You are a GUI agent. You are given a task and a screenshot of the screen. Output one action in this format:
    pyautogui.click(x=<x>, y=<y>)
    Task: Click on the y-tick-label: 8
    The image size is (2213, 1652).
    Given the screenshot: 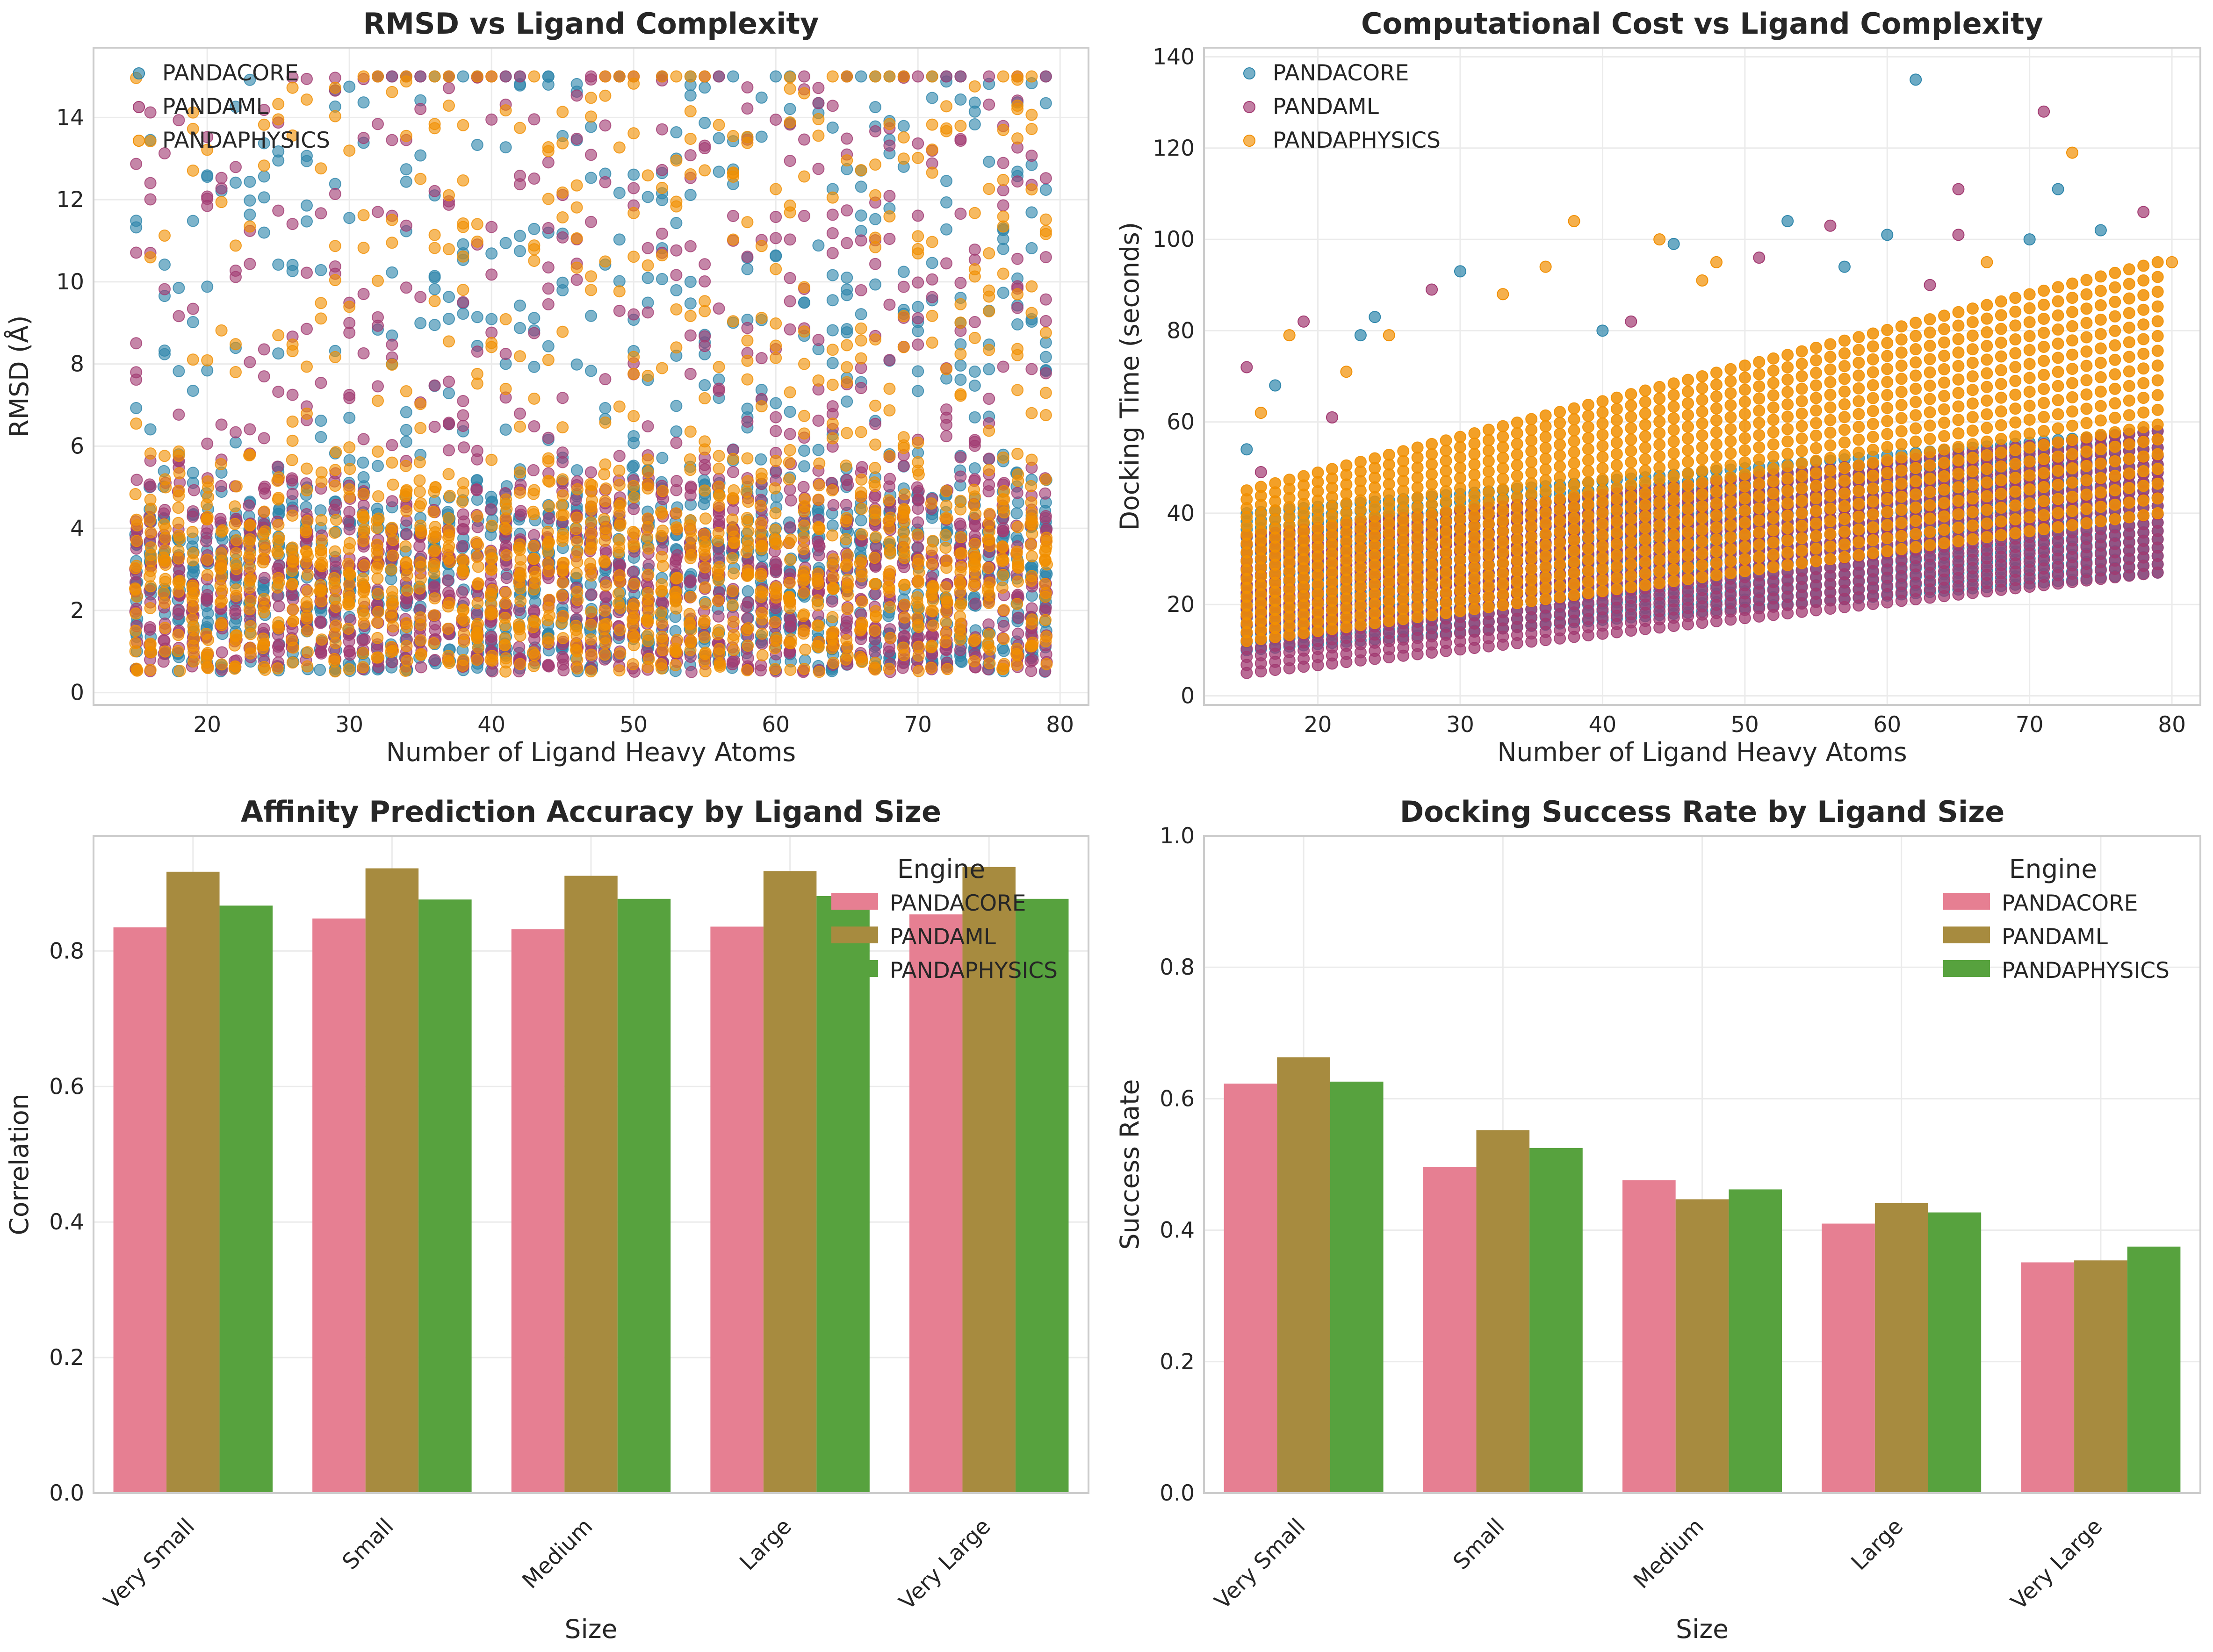 What is the action you would take?
    pyautogui.click(x=77, y=364)
    